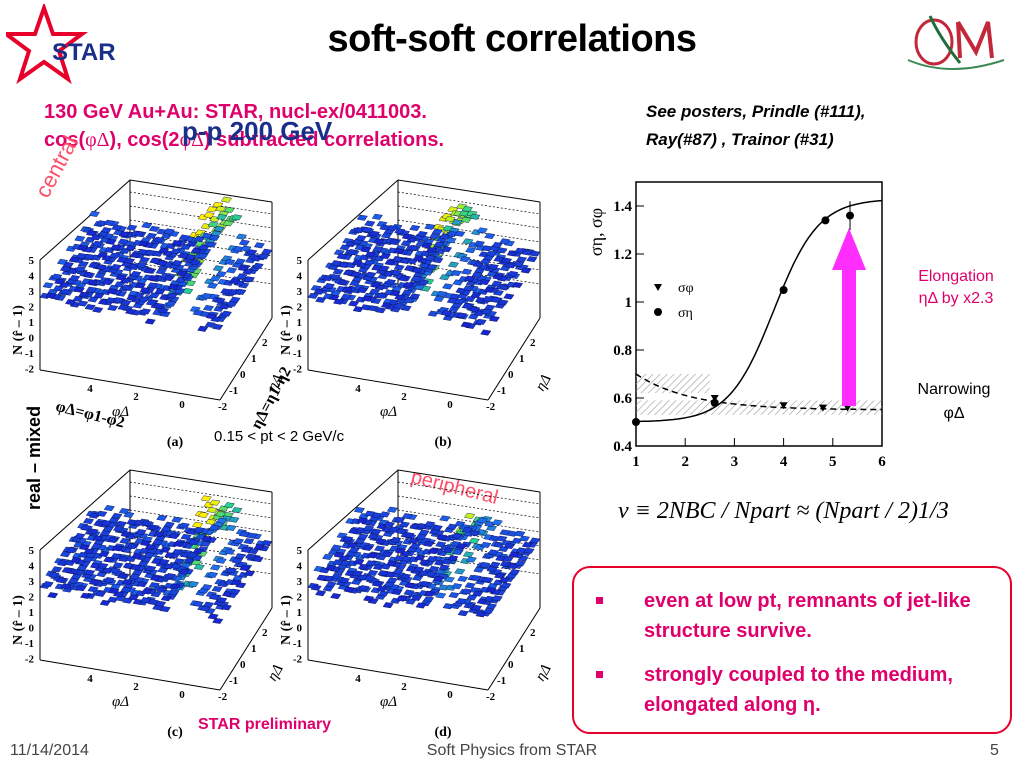 The height and width of the screenshot is (768, 1024). Describe the element at coordinates (882, 462) in the screenshot. I see `x-tick-label: 6` at that location.